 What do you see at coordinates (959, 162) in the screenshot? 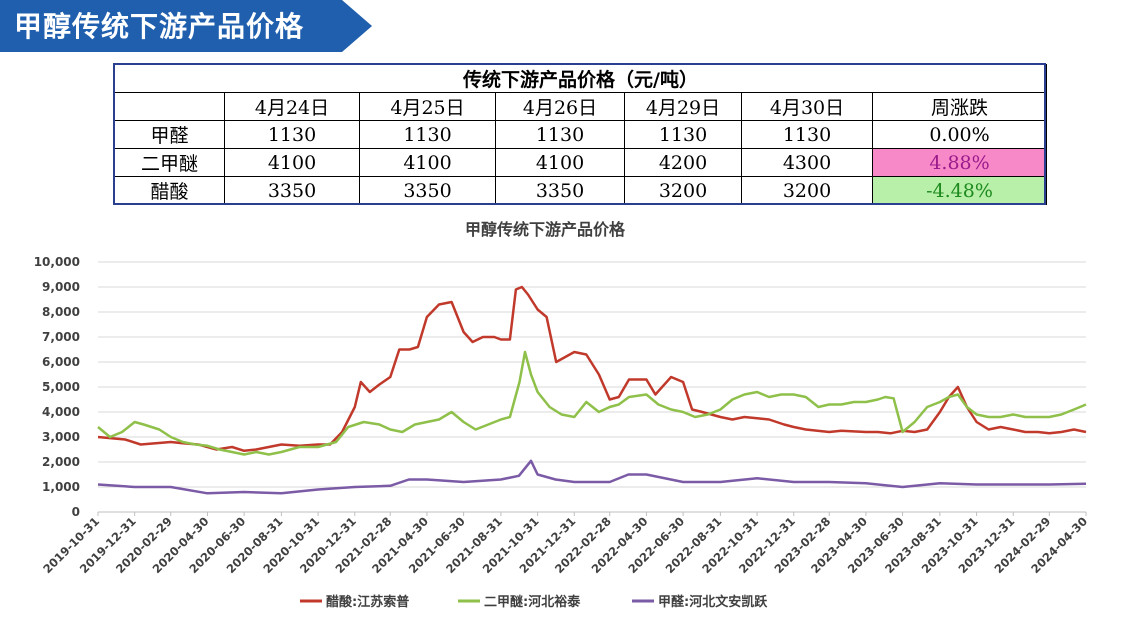
I see `change-cell-up: 4.88%` at bounding box center [959, 162].